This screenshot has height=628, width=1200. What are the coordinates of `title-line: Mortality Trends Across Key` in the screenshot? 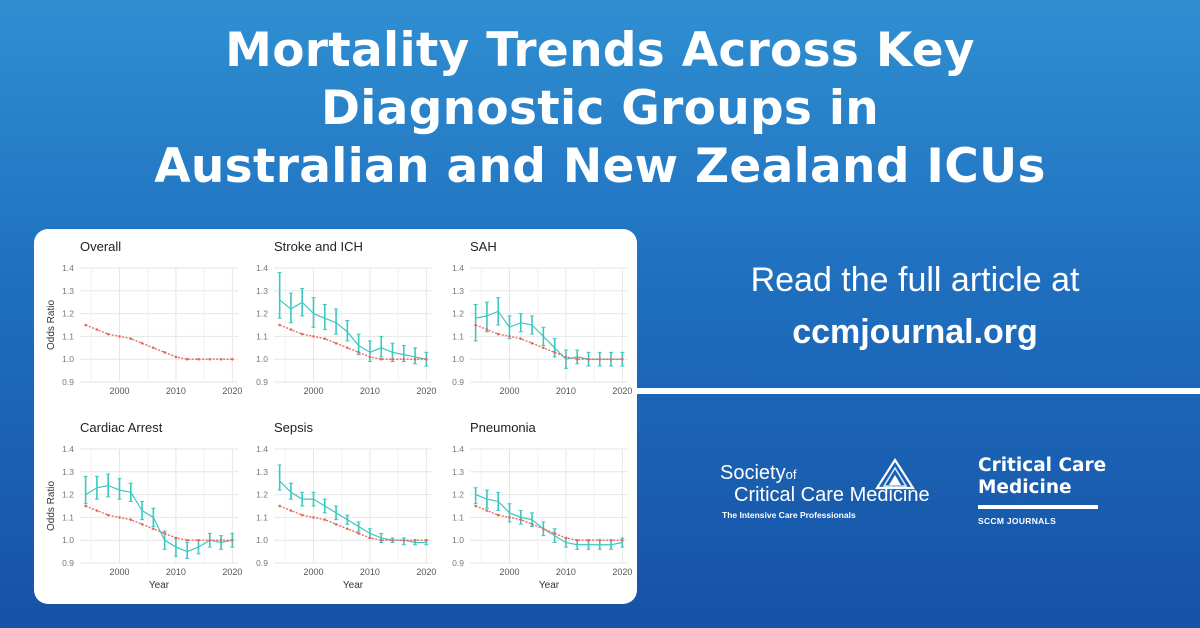 It's located at (600, 50).